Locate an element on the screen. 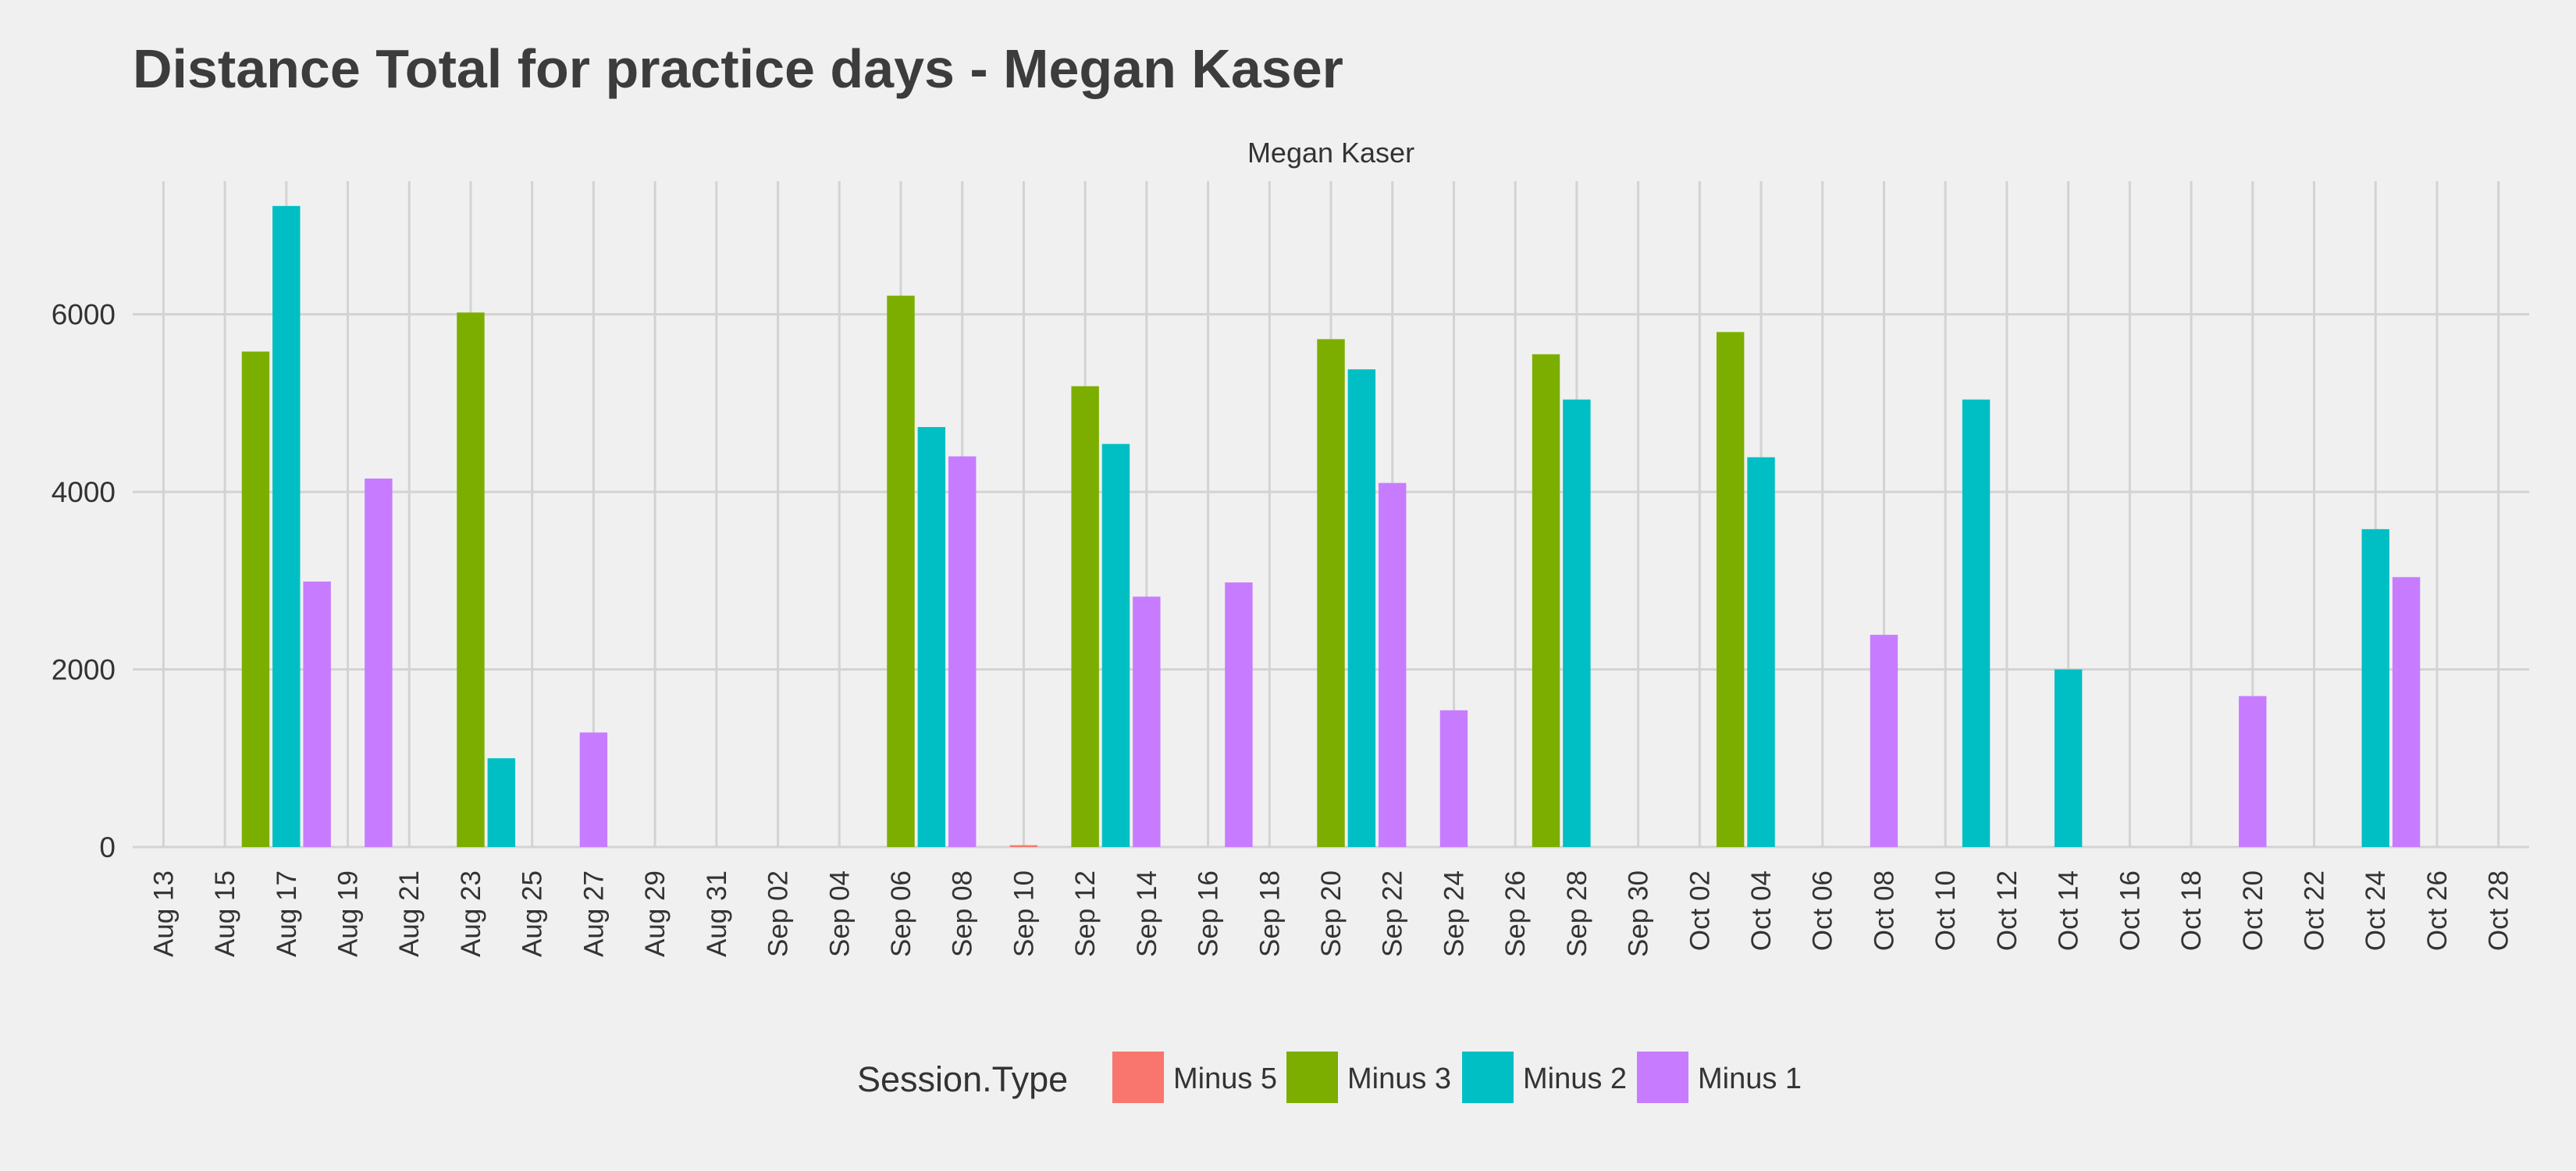 The image size is (2576, 1171). x-tick-label: Oct 20 is located at coordinates (2253, 911).